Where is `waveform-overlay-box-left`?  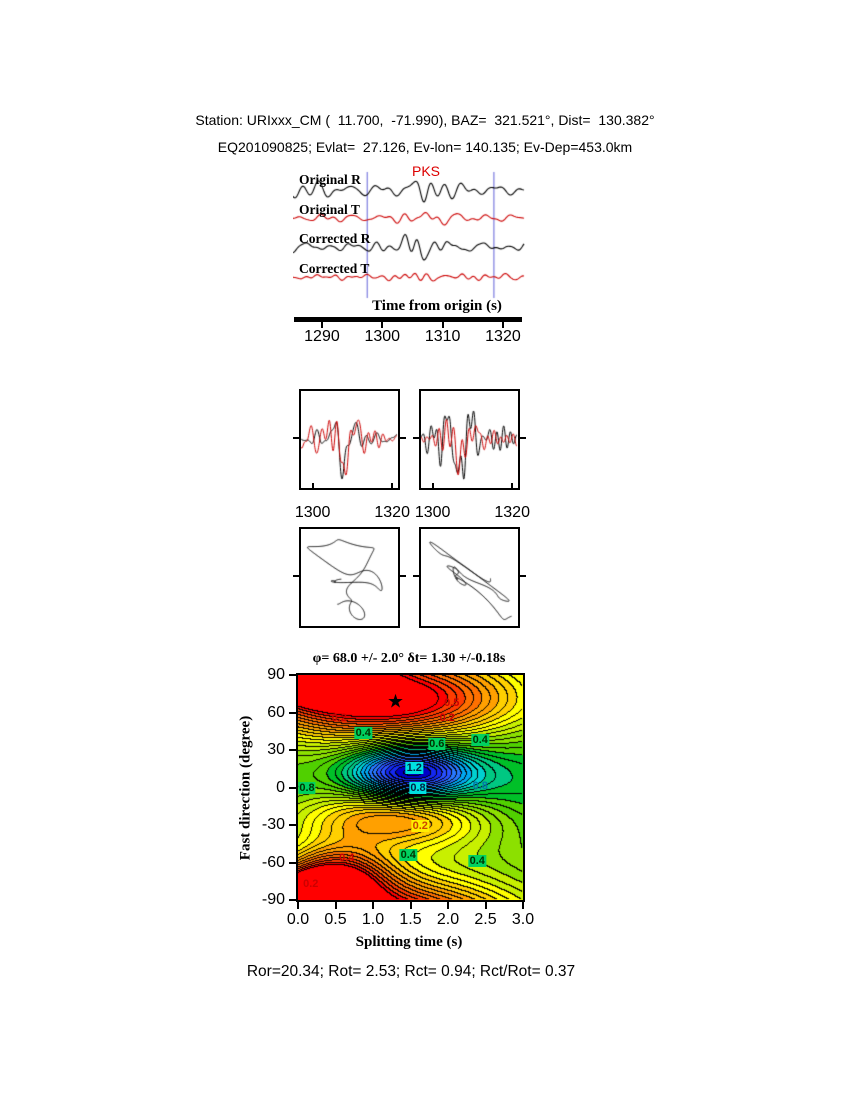
waveform-overlay-box-left is located at coordinates (349, 439).